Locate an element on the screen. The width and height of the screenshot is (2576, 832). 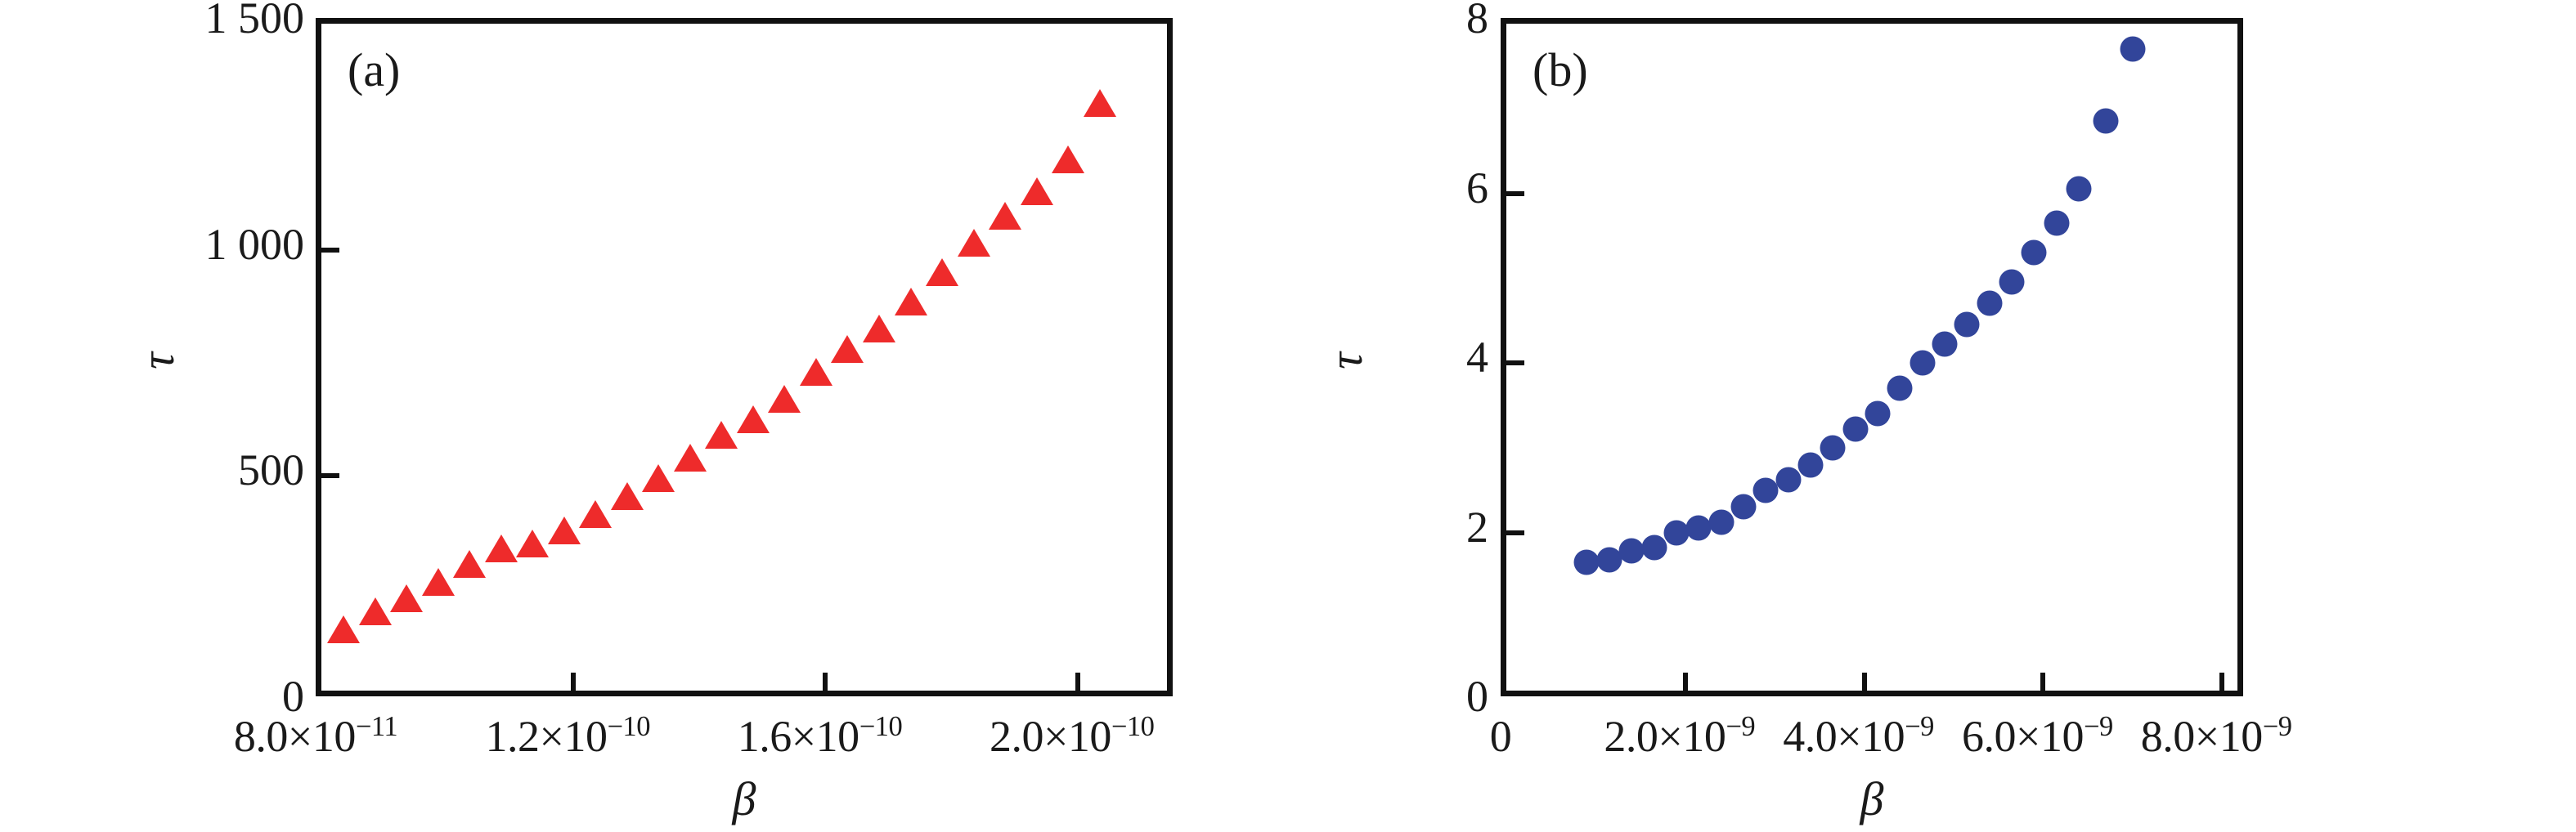
y-tick-label: 500 is located at coordinates (271, 470).